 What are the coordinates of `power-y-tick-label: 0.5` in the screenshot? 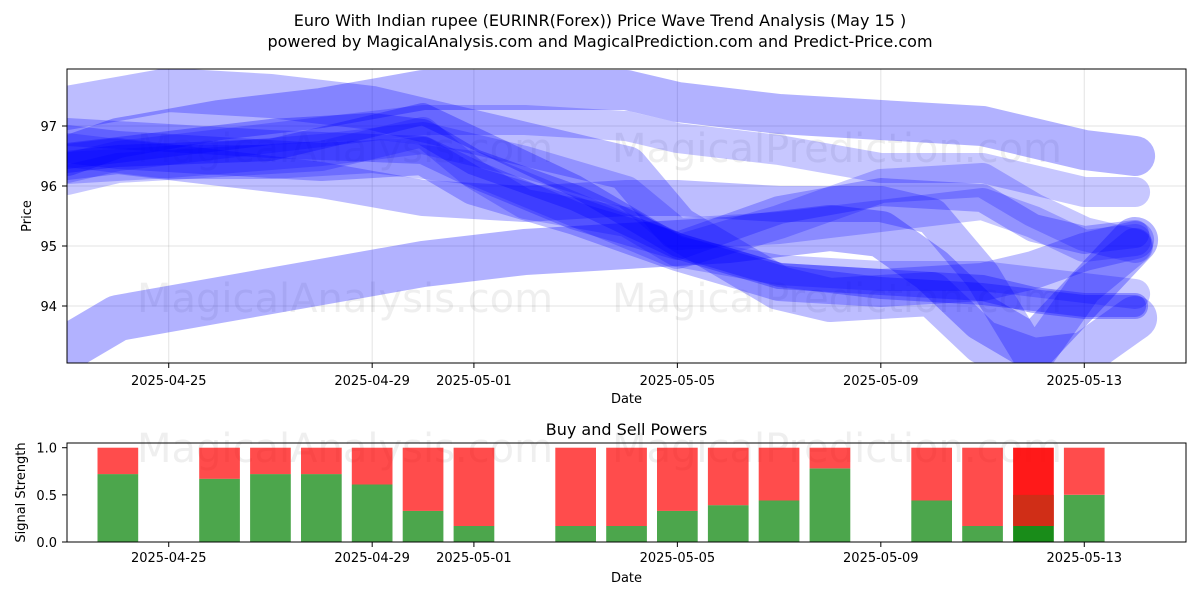 It's located at (46, 496).